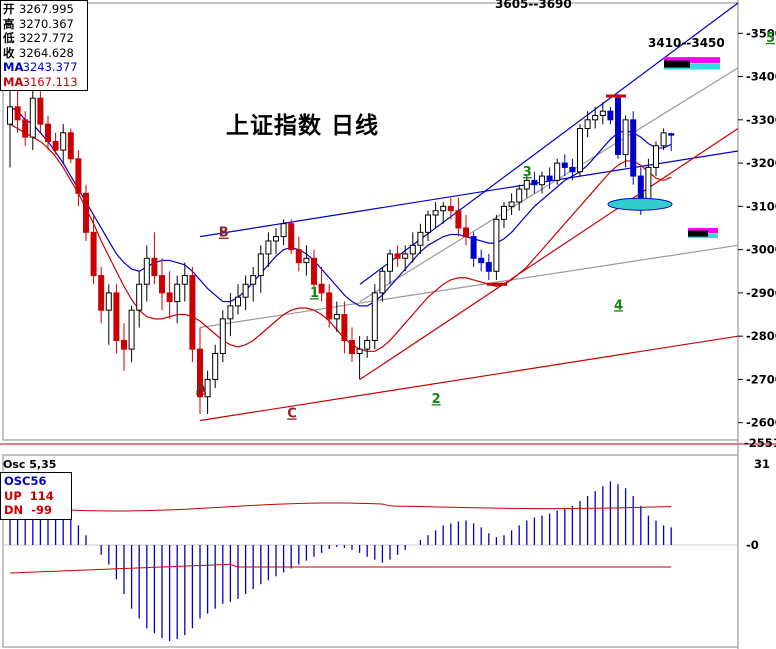 This screenshot has height=649, width=776. What do you see at coordinates (13, 81) in the screenshot?
I see `ma2-label: MA` at bounding box center [13, 81].